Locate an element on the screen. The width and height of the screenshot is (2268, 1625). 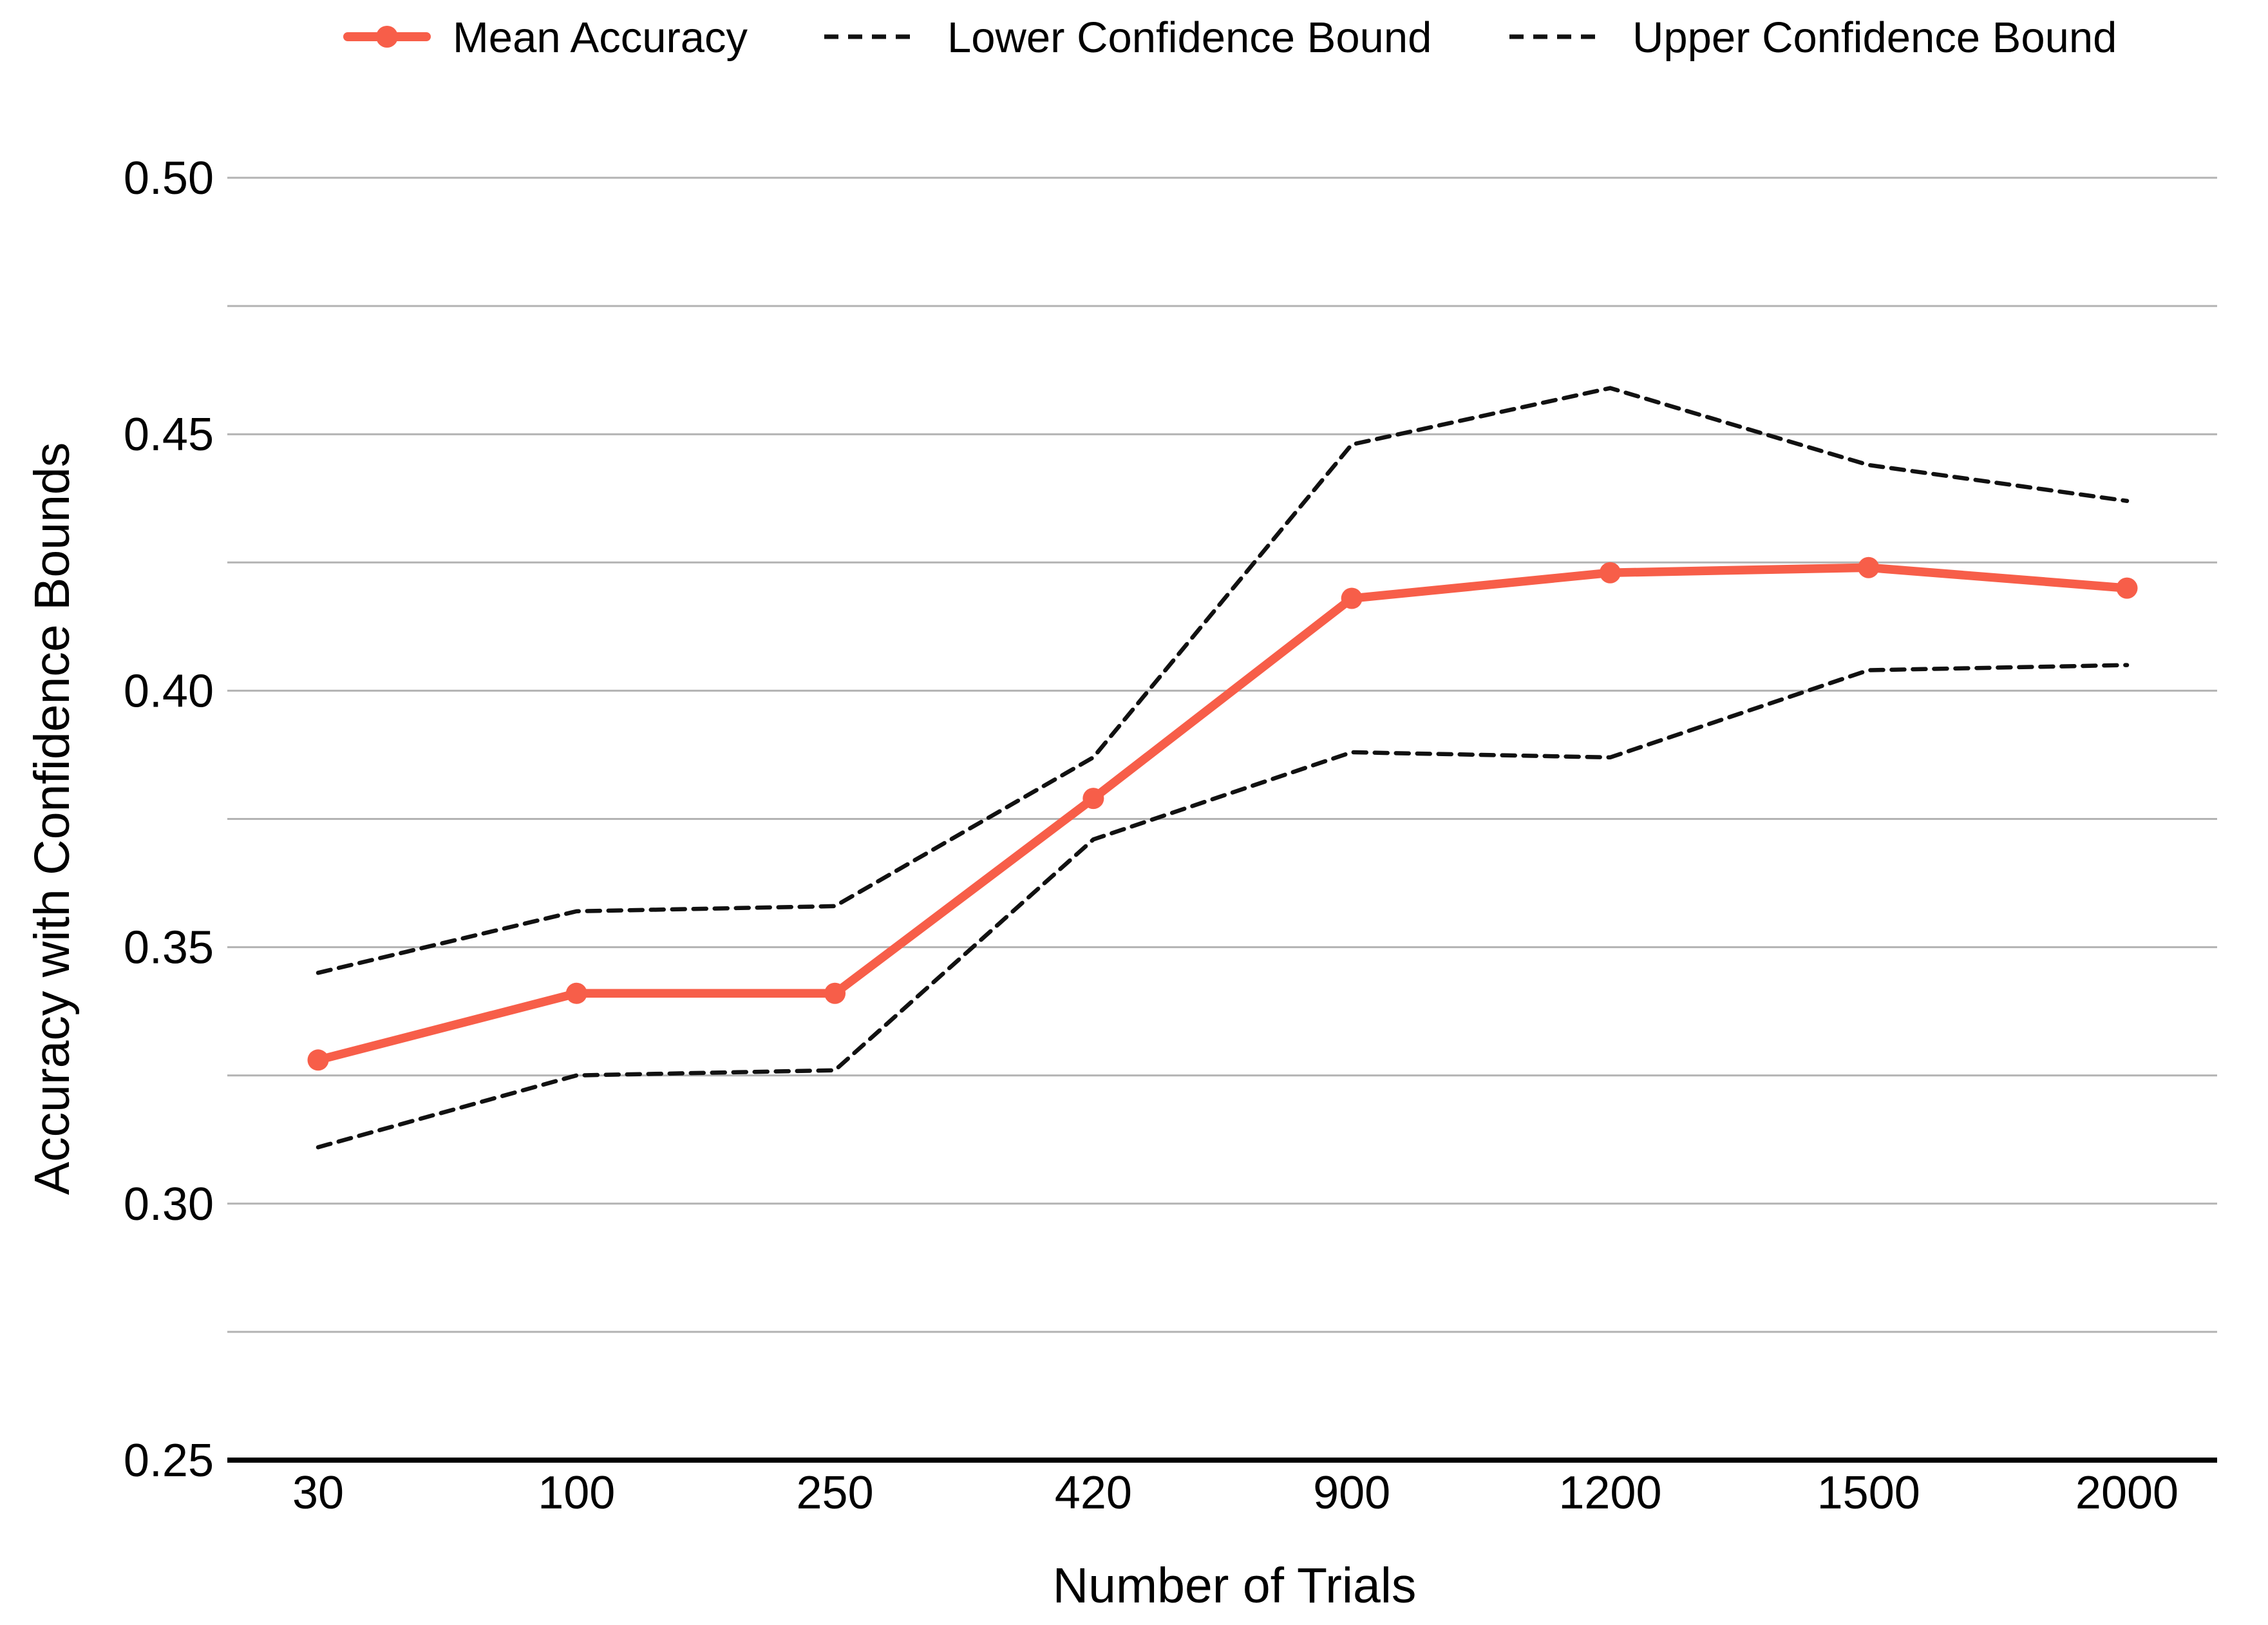
x-tick-label: 30 is located at coordinates (318, 1493).